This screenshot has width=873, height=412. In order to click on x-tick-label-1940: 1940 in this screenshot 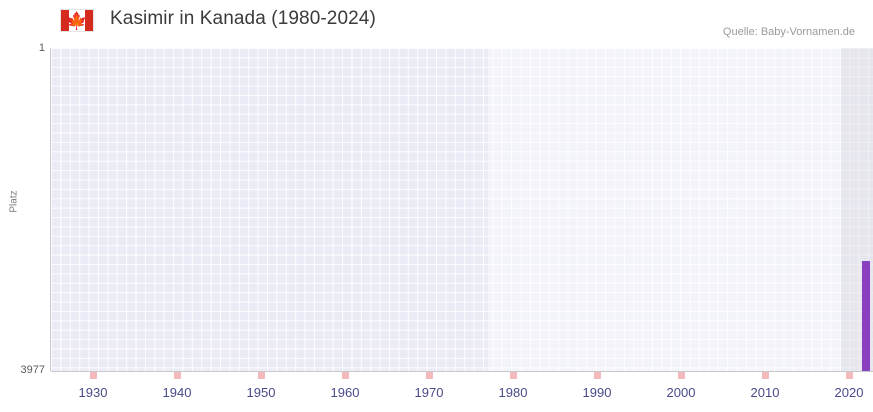, I will do `click(177, 392)`.